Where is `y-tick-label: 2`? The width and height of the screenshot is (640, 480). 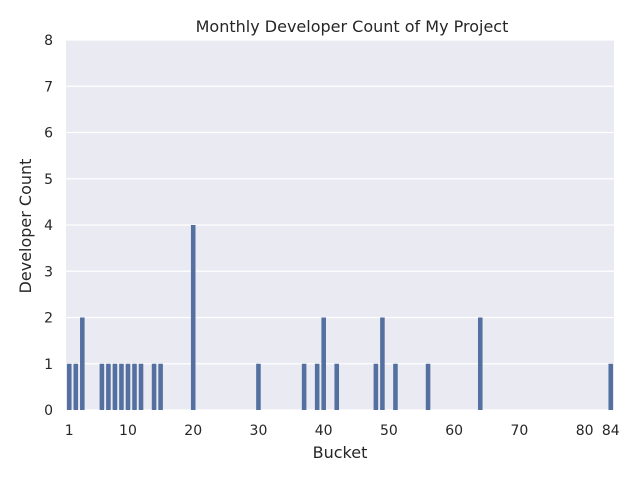
y-tick-label: 2 is located at coordinates (48, 319).